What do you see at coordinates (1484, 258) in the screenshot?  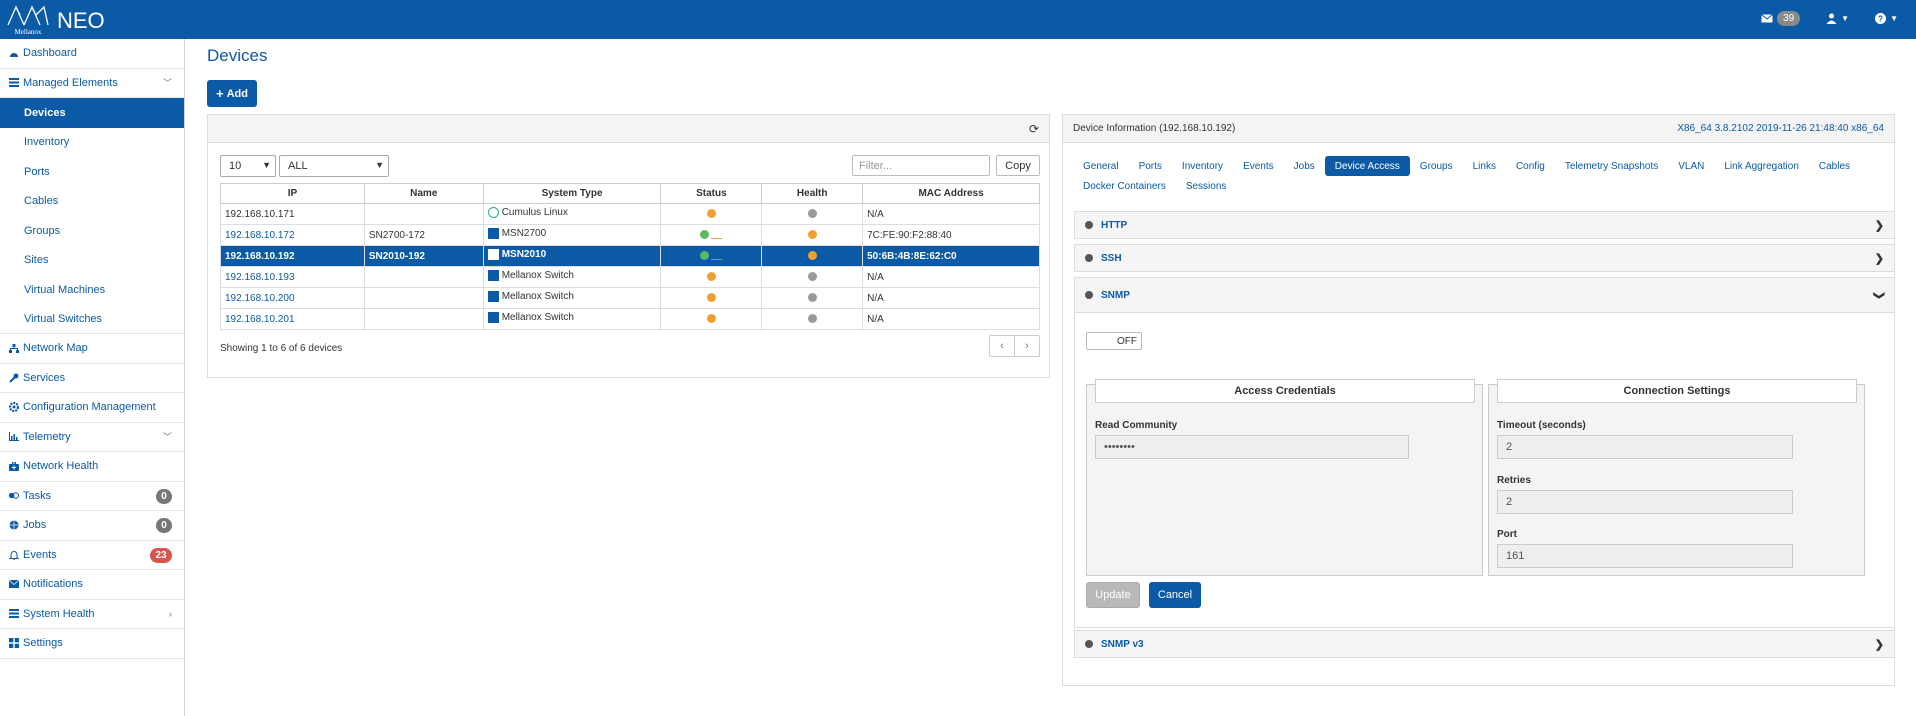 I see `ssh-section-header: SSH ❯` at bounding box center [1484, 258].